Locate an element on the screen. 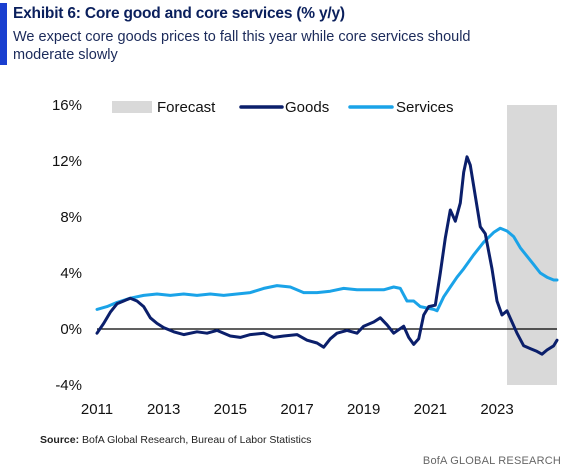  x-tick-label: 2011 is located at coordinates (97, 409).